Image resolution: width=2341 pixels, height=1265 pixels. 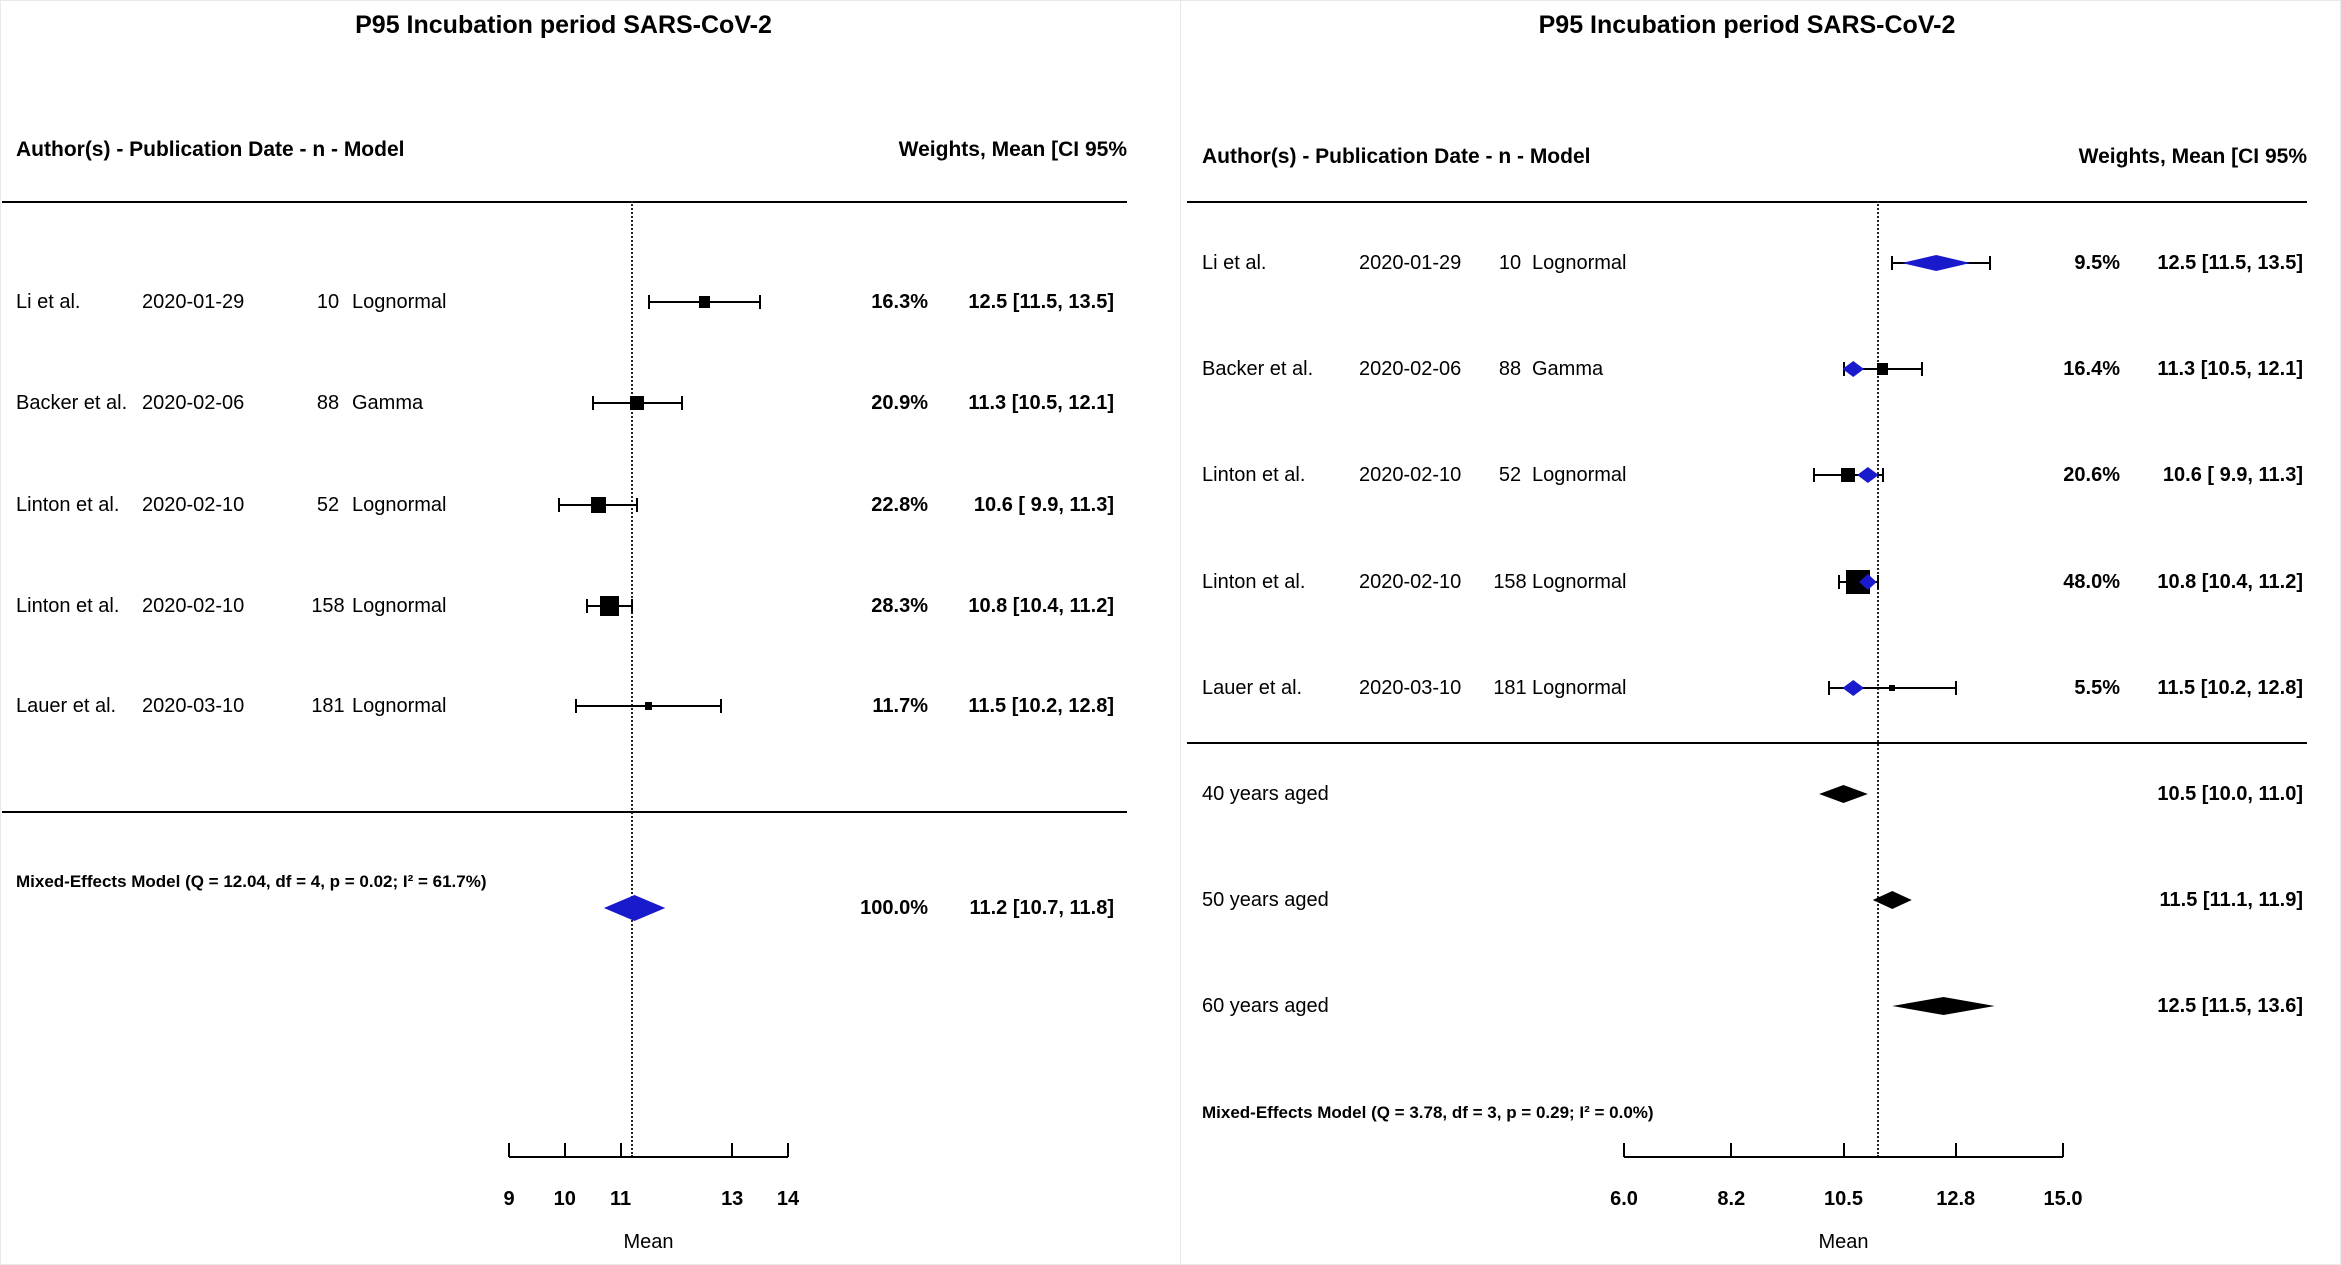 I want to click on axis-tick-label: 6.0, so click(x=1624, y=1199).